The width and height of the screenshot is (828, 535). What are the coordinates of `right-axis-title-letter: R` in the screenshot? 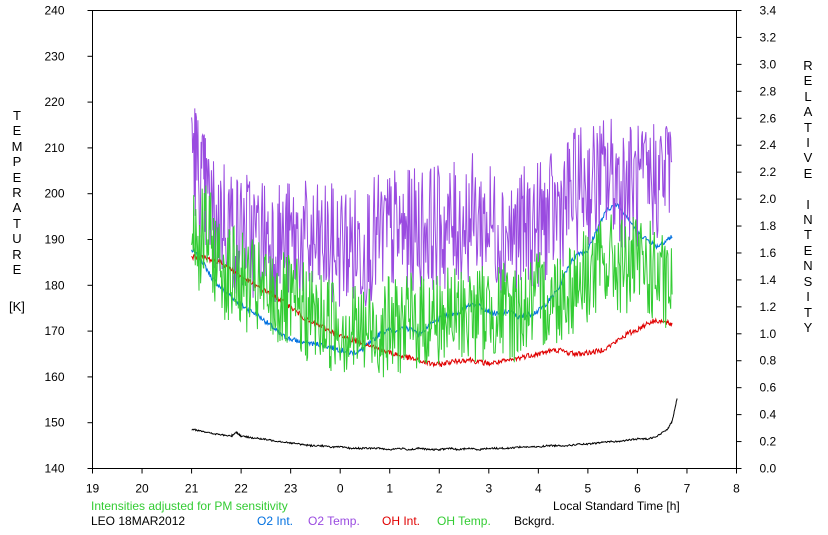 It's located at (808, 65).